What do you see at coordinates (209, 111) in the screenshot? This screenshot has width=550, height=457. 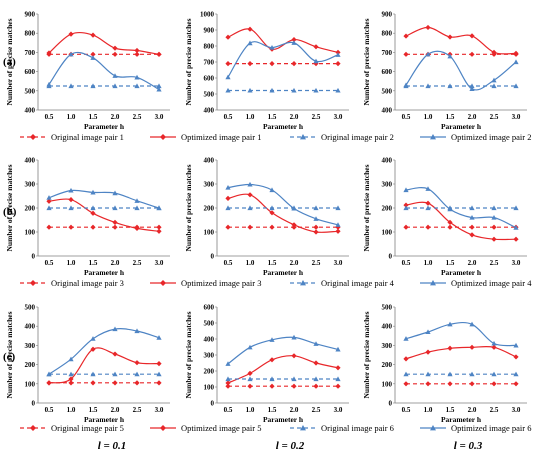 I see `y-tick-label: 400` at bounding box center [209, 111].